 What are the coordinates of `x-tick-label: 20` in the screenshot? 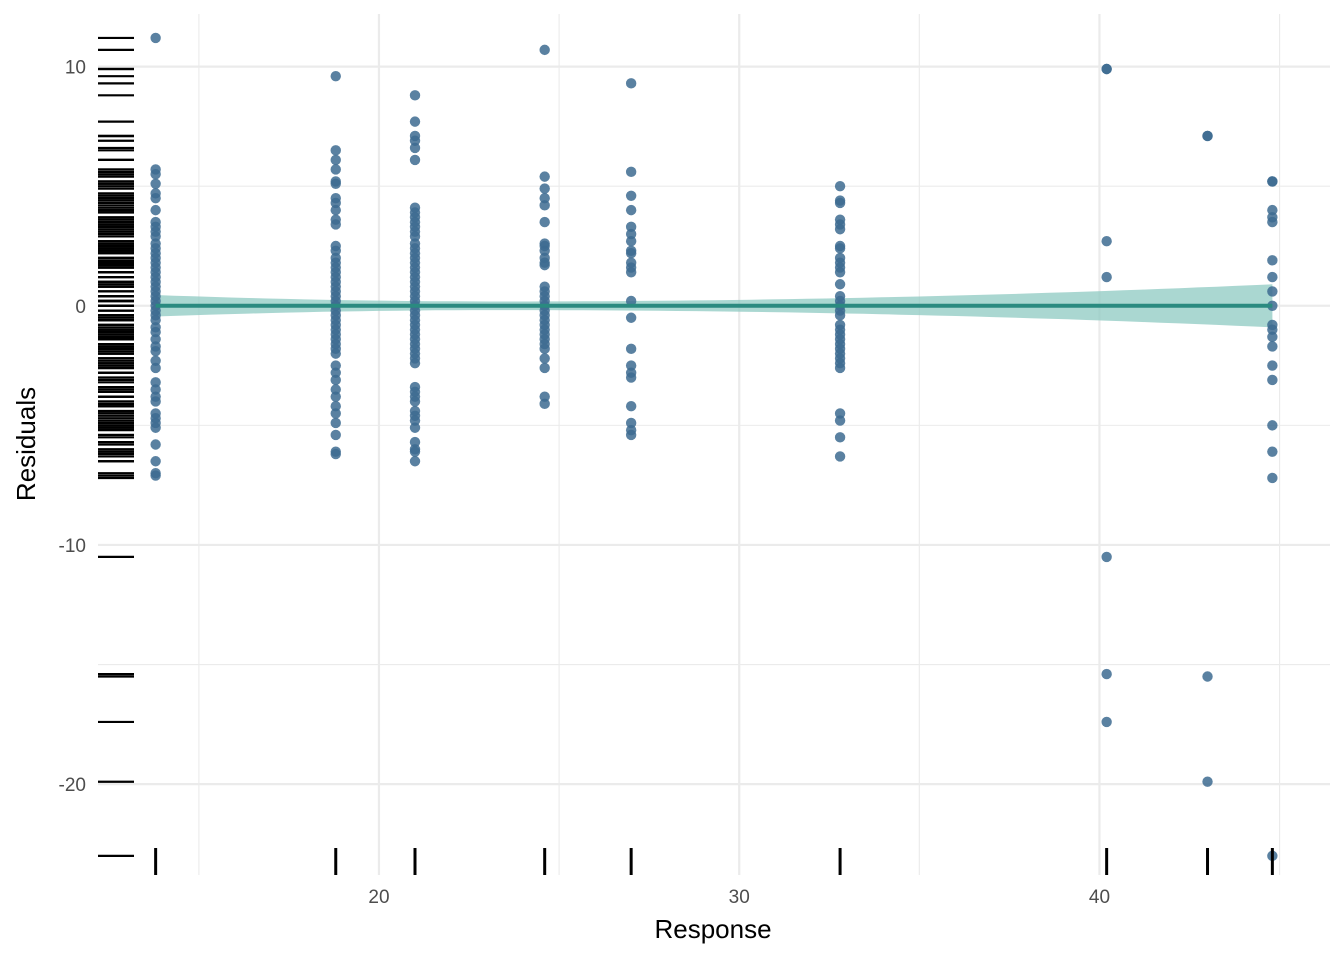 It's located at (378, 897).